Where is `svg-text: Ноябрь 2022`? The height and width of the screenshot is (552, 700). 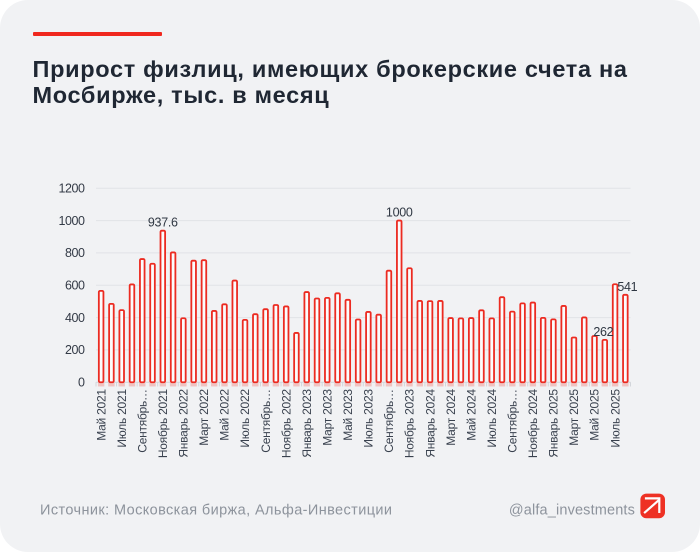 svg-text: Ноябрь 2022 is located at coordinates (286, 423).